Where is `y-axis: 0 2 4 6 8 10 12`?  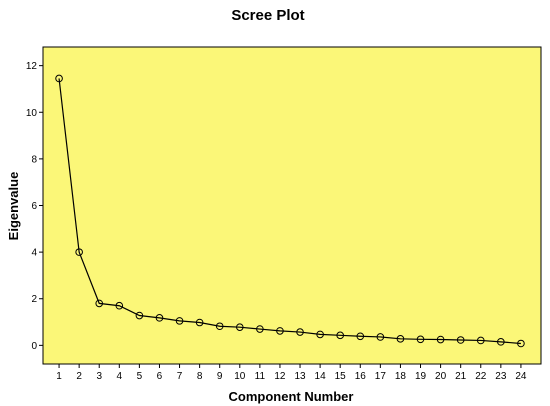
y-axis: 0 2 4 6 8 10 12 is located at coordinates (34, 206).